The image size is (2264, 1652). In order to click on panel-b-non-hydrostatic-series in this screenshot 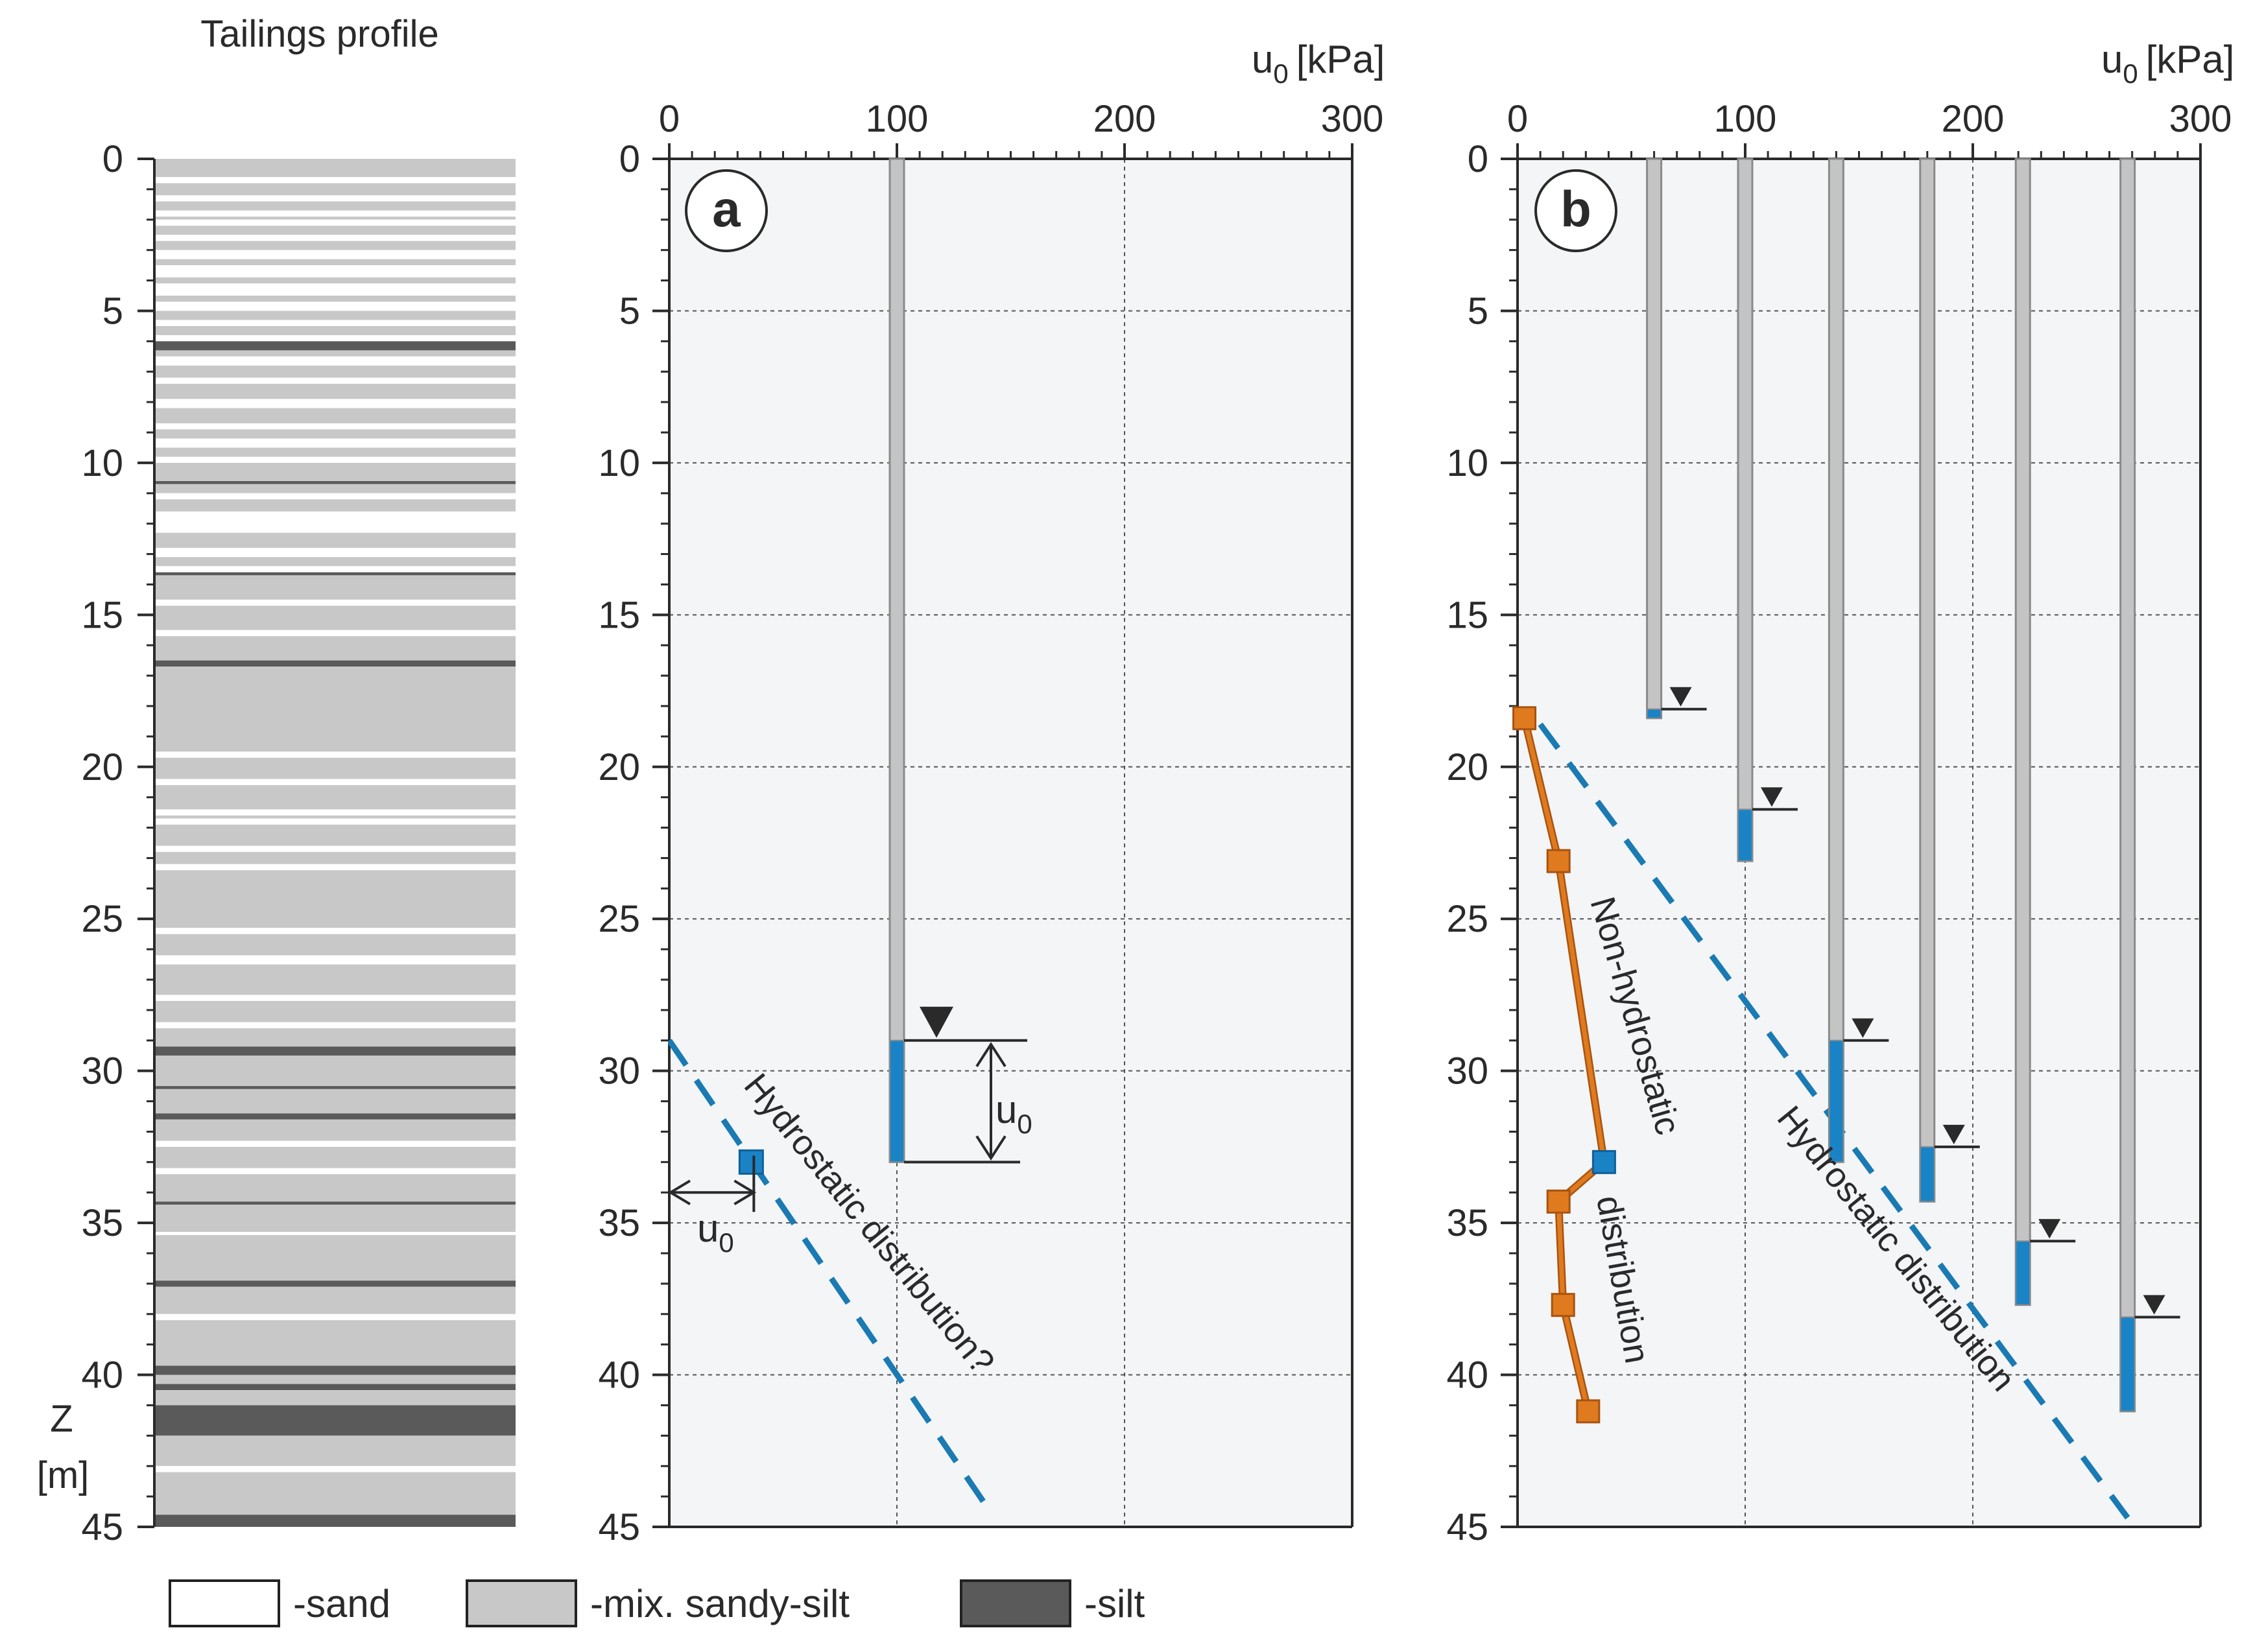, I will do `click(1564, 1065)`.